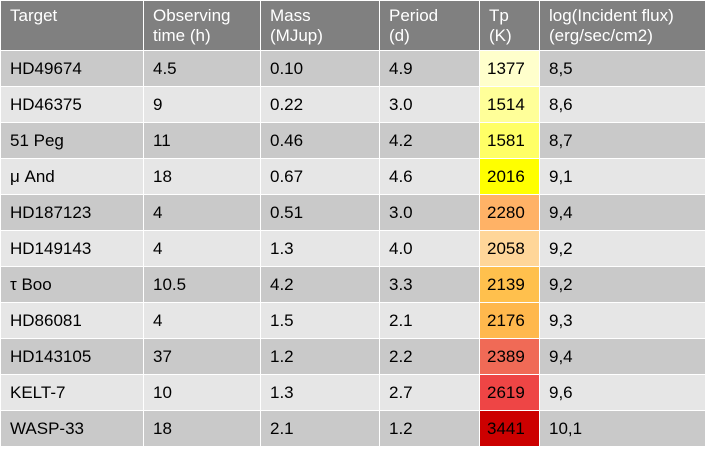  I want to click on cell-tp: 2176, so click(509, 320).